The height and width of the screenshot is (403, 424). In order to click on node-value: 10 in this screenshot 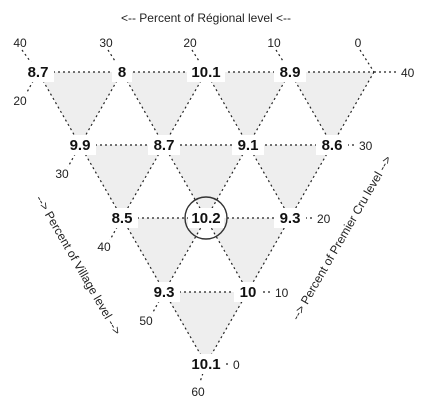, I will do `click(248, 292)`.